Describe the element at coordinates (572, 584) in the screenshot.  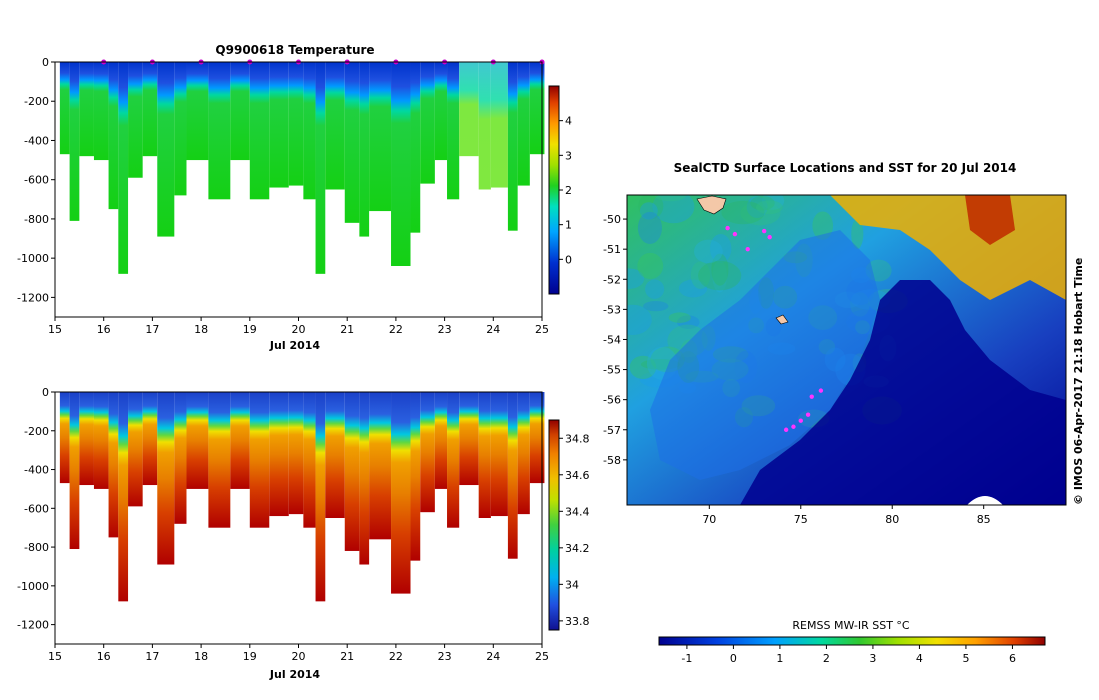
I see `colorbar-tick-label: 34` at that location.